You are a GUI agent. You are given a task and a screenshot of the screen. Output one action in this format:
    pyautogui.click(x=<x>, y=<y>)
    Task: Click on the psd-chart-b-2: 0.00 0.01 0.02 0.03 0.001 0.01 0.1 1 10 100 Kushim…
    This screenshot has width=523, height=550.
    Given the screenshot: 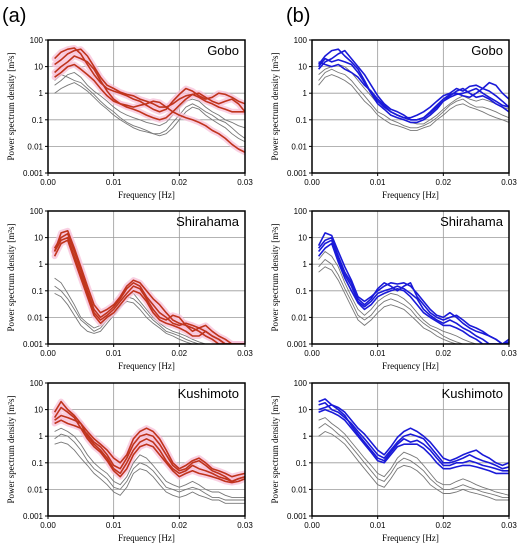 What is the action you would take?
    pyautogui.click(x=393, y=461)
    